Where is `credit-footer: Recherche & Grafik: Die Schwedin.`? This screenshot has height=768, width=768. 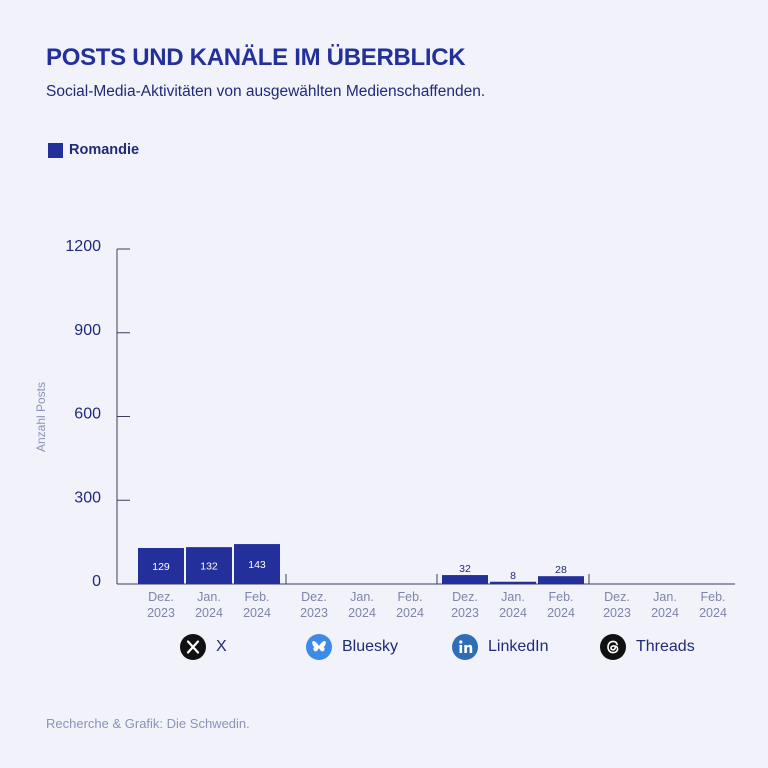 credit-footer: Recherche & Grafik: Die Schwedin. is located at coordinates (148, 723).